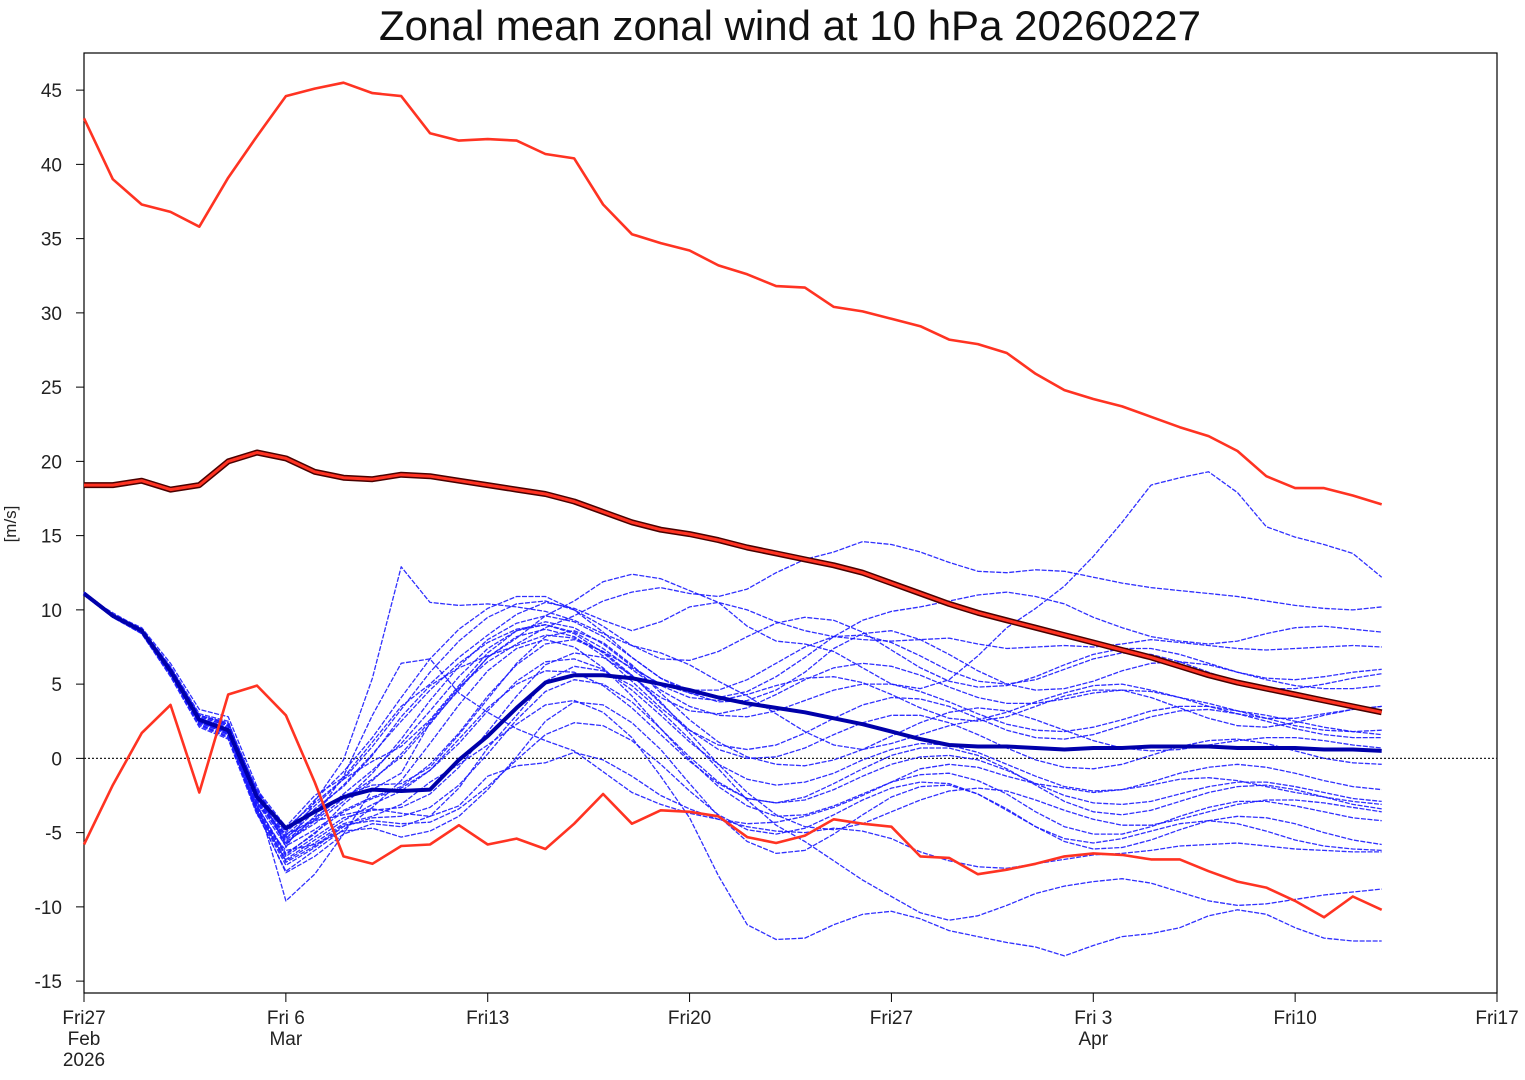  Describe the element at coordinates (51, 91) in the screenshot. I see `y-tick-label: 45` at that location.